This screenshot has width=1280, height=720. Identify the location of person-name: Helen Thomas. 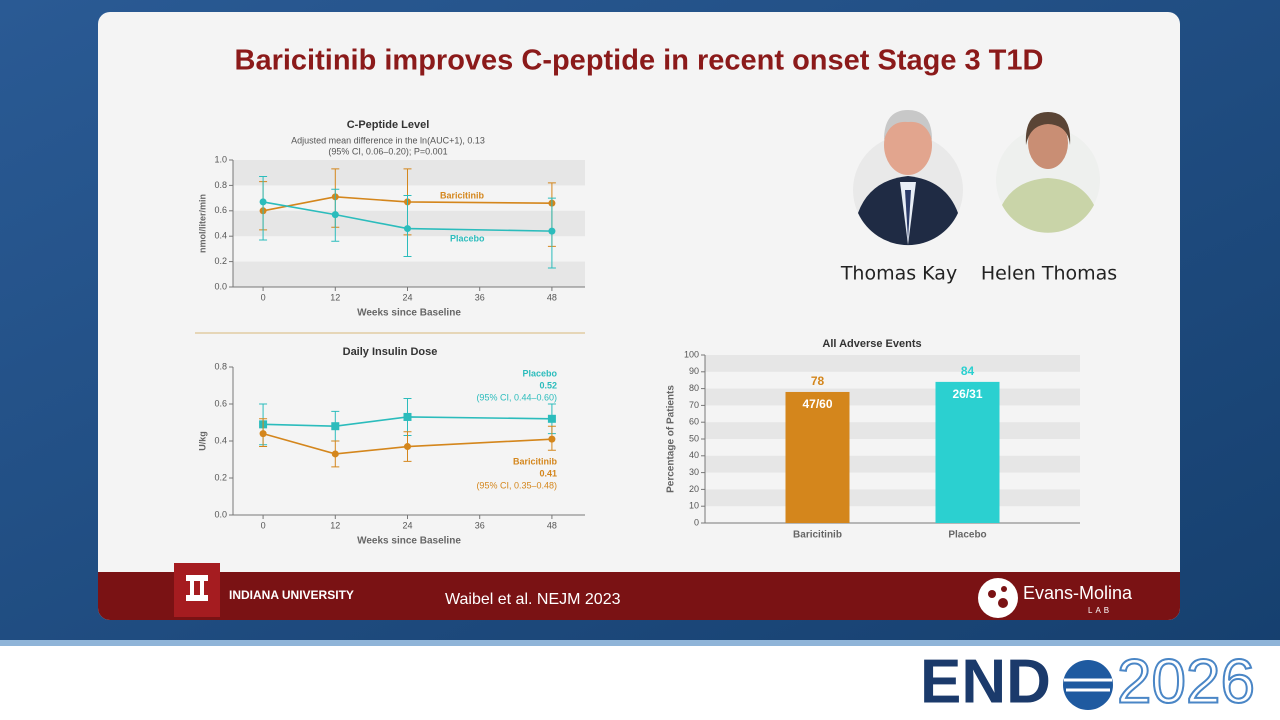
(1049, 274).